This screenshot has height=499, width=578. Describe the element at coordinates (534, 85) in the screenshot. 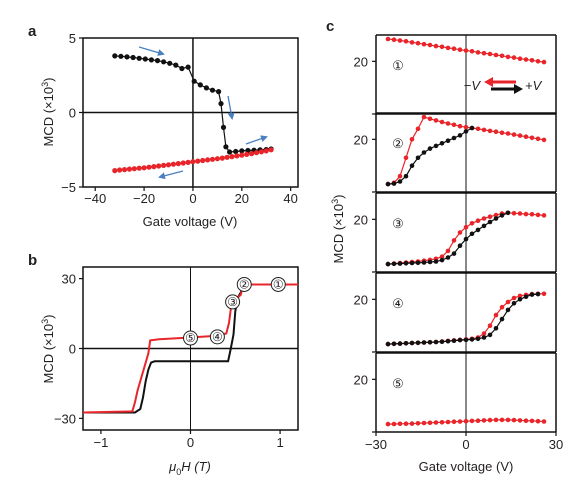

I see `legend-pos-label: +V` at that location.